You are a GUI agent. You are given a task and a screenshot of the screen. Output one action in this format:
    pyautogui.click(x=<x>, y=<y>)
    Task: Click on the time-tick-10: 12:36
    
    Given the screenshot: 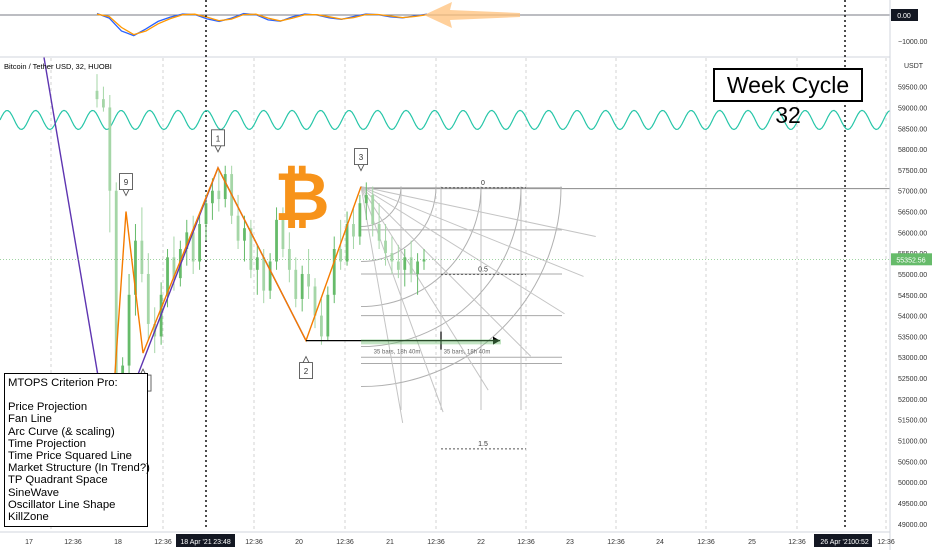 What is the action you would take?
    pyautogui.click(x=436, y=542)
    